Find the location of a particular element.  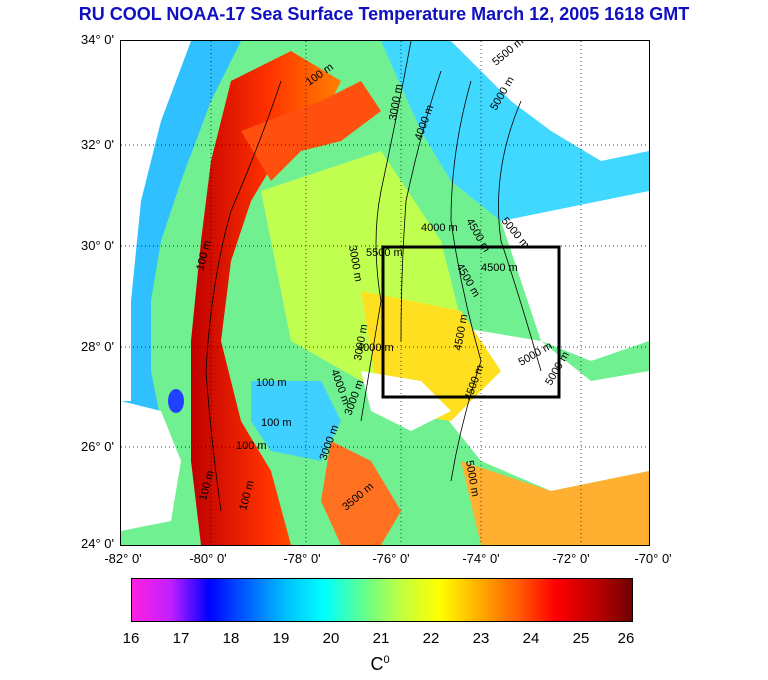

warm-water-southeast is located at coordinates (555, 503).